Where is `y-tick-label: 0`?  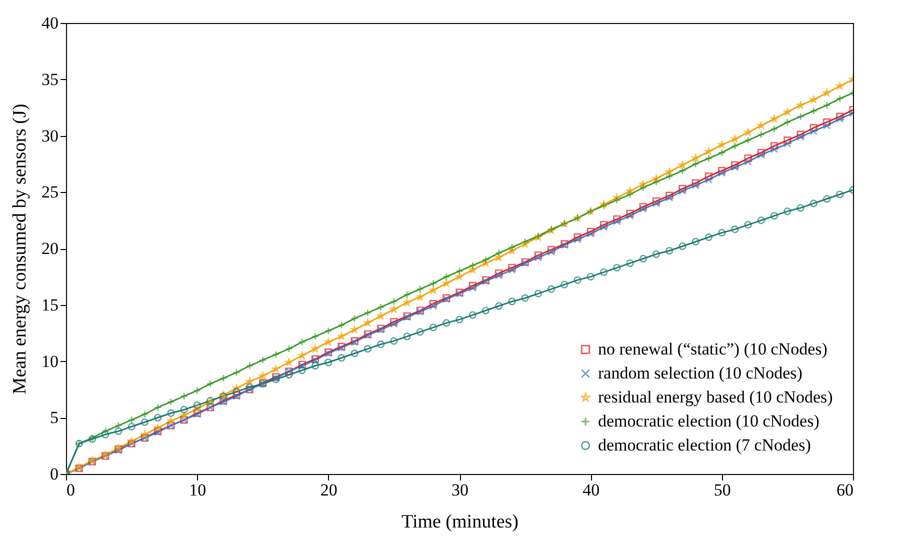 y-tick-label: 0 is located at coordinates (54, 474).